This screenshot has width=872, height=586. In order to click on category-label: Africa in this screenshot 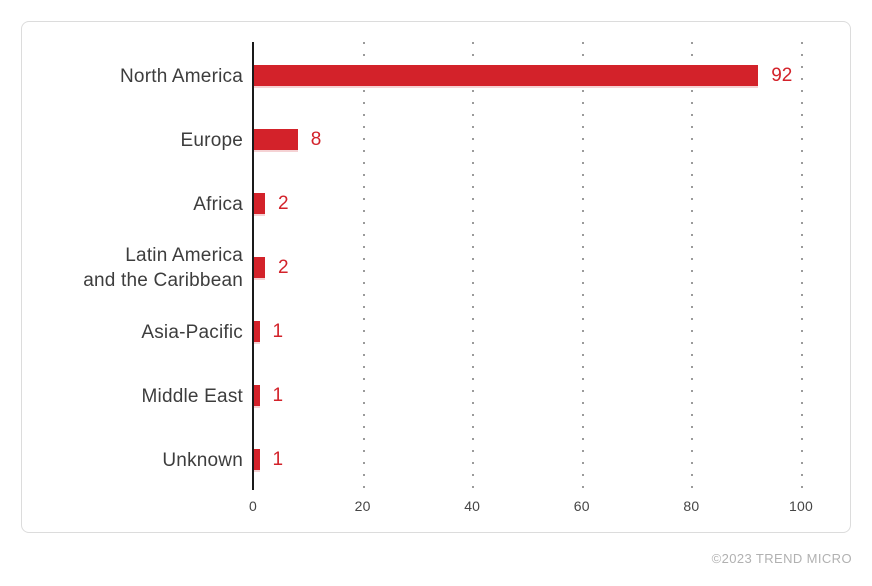, I will do `click(218, 204)`.